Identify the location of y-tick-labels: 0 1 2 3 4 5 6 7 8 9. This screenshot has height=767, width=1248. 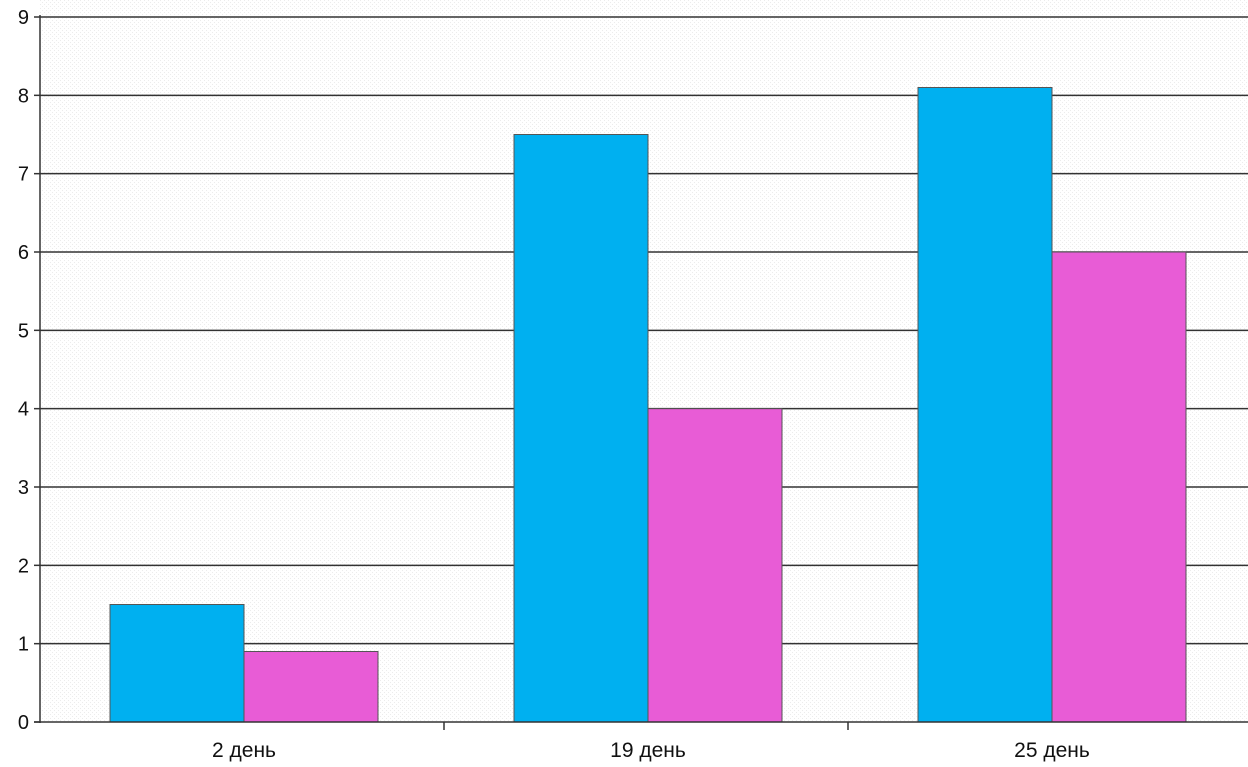
(23, 370).